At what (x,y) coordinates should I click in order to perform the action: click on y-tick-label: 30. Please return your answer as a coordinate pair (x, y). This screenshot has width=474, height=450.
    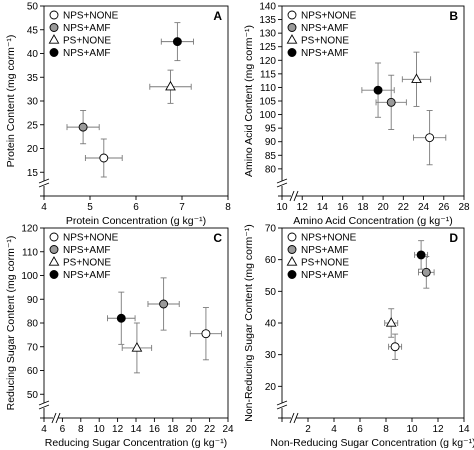
    Looking at the image, I should click on (33, 102).